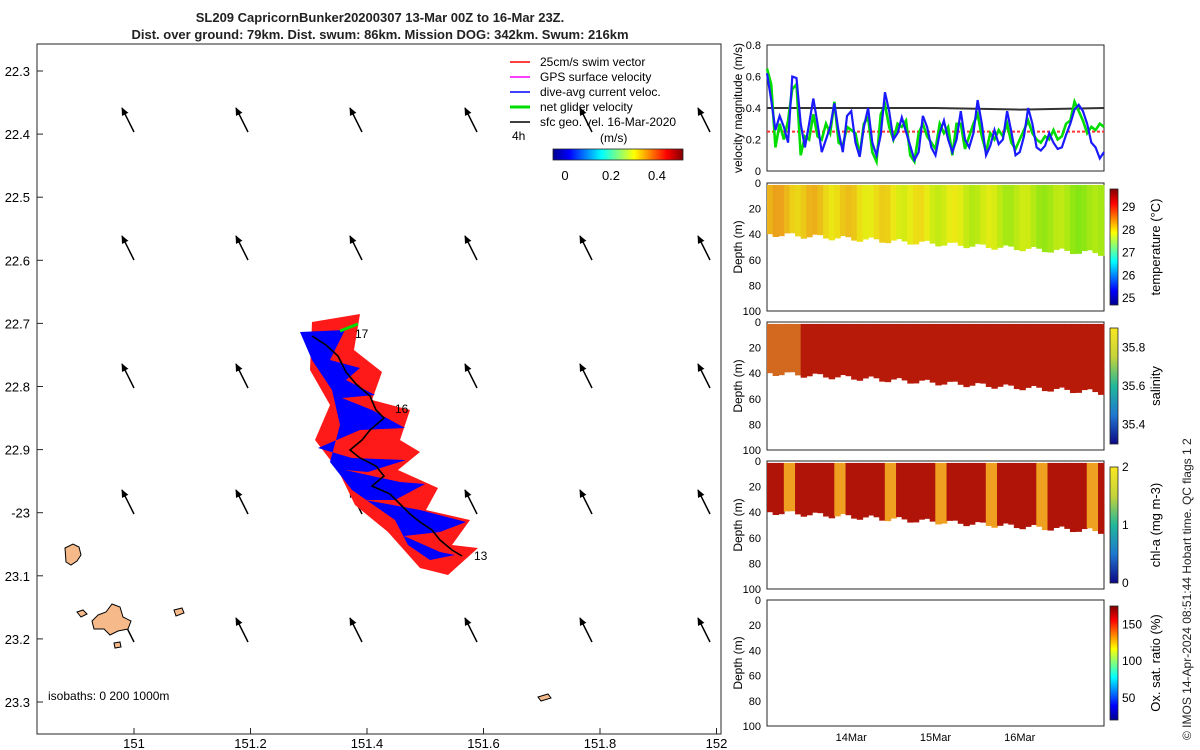 The image size is (1200, 750). What do you see at coordinates (1132, 624) in the screenshot?
I see `profile-colorbar-tick: 150` at bounding box center [1132, 624].